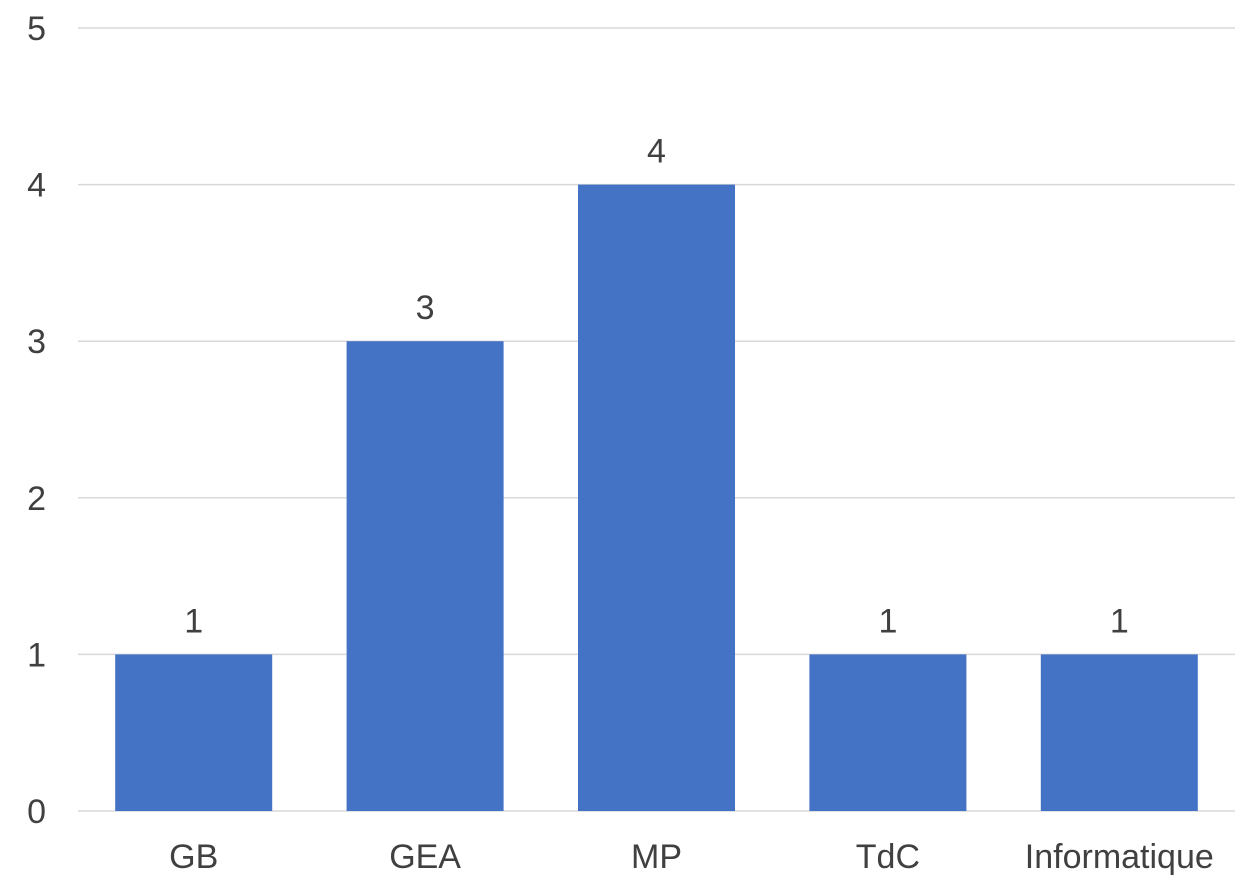 The width and height of the screenshot is (1255, 892). I want to click on data-label-gb: 1, so click(193, 621).